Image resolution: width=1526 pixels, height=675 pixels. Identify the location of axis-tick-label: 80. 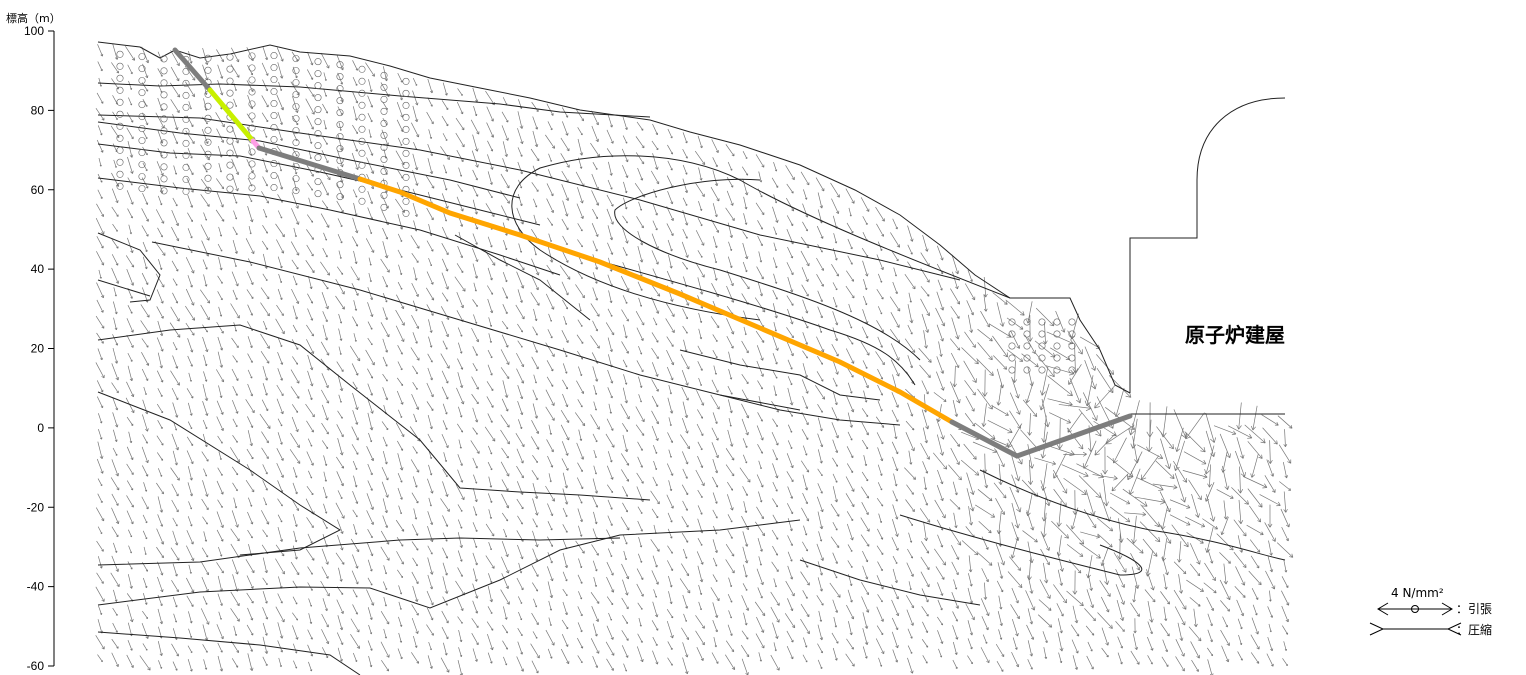
(38, 110).